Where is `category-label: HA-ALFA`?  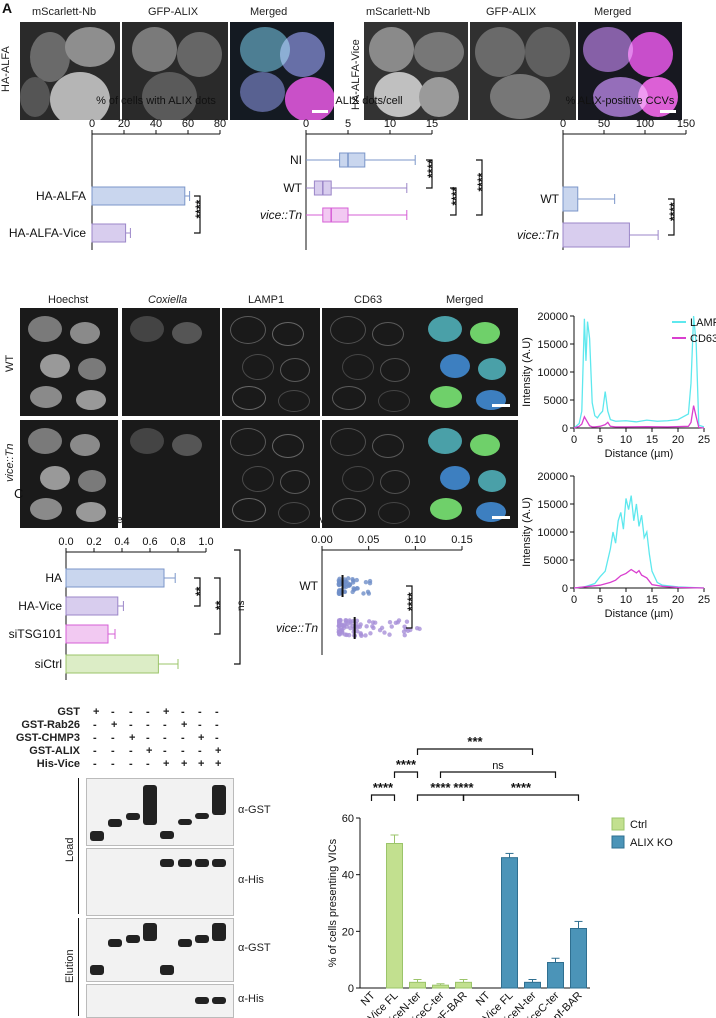
category-label: HA-ALFA is located at coordinates (61, 196).